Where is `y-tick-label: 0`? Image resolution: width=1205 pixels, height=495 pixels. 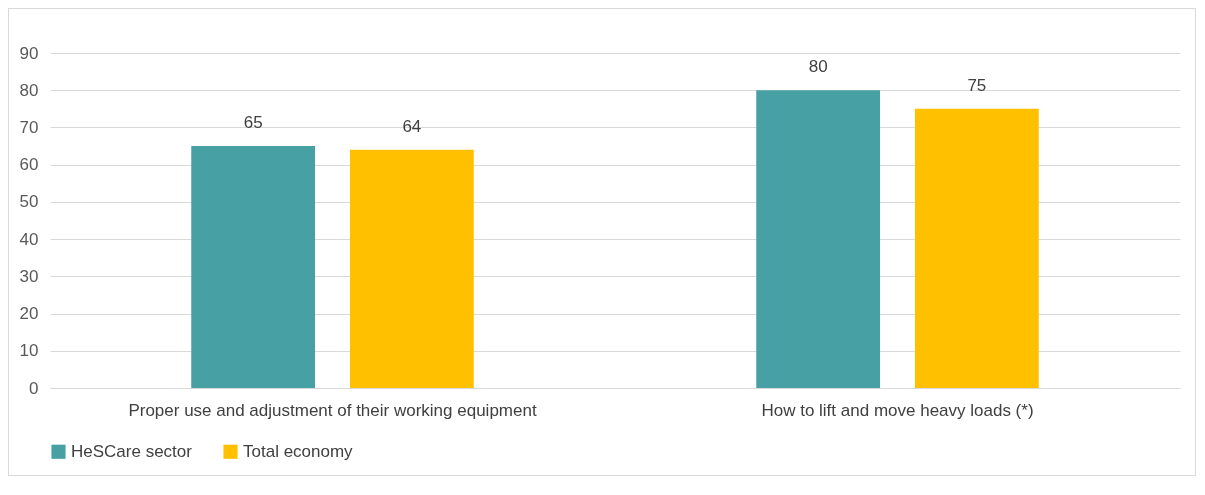
y-tick-label: 0 is located at coordinates (34, 388).